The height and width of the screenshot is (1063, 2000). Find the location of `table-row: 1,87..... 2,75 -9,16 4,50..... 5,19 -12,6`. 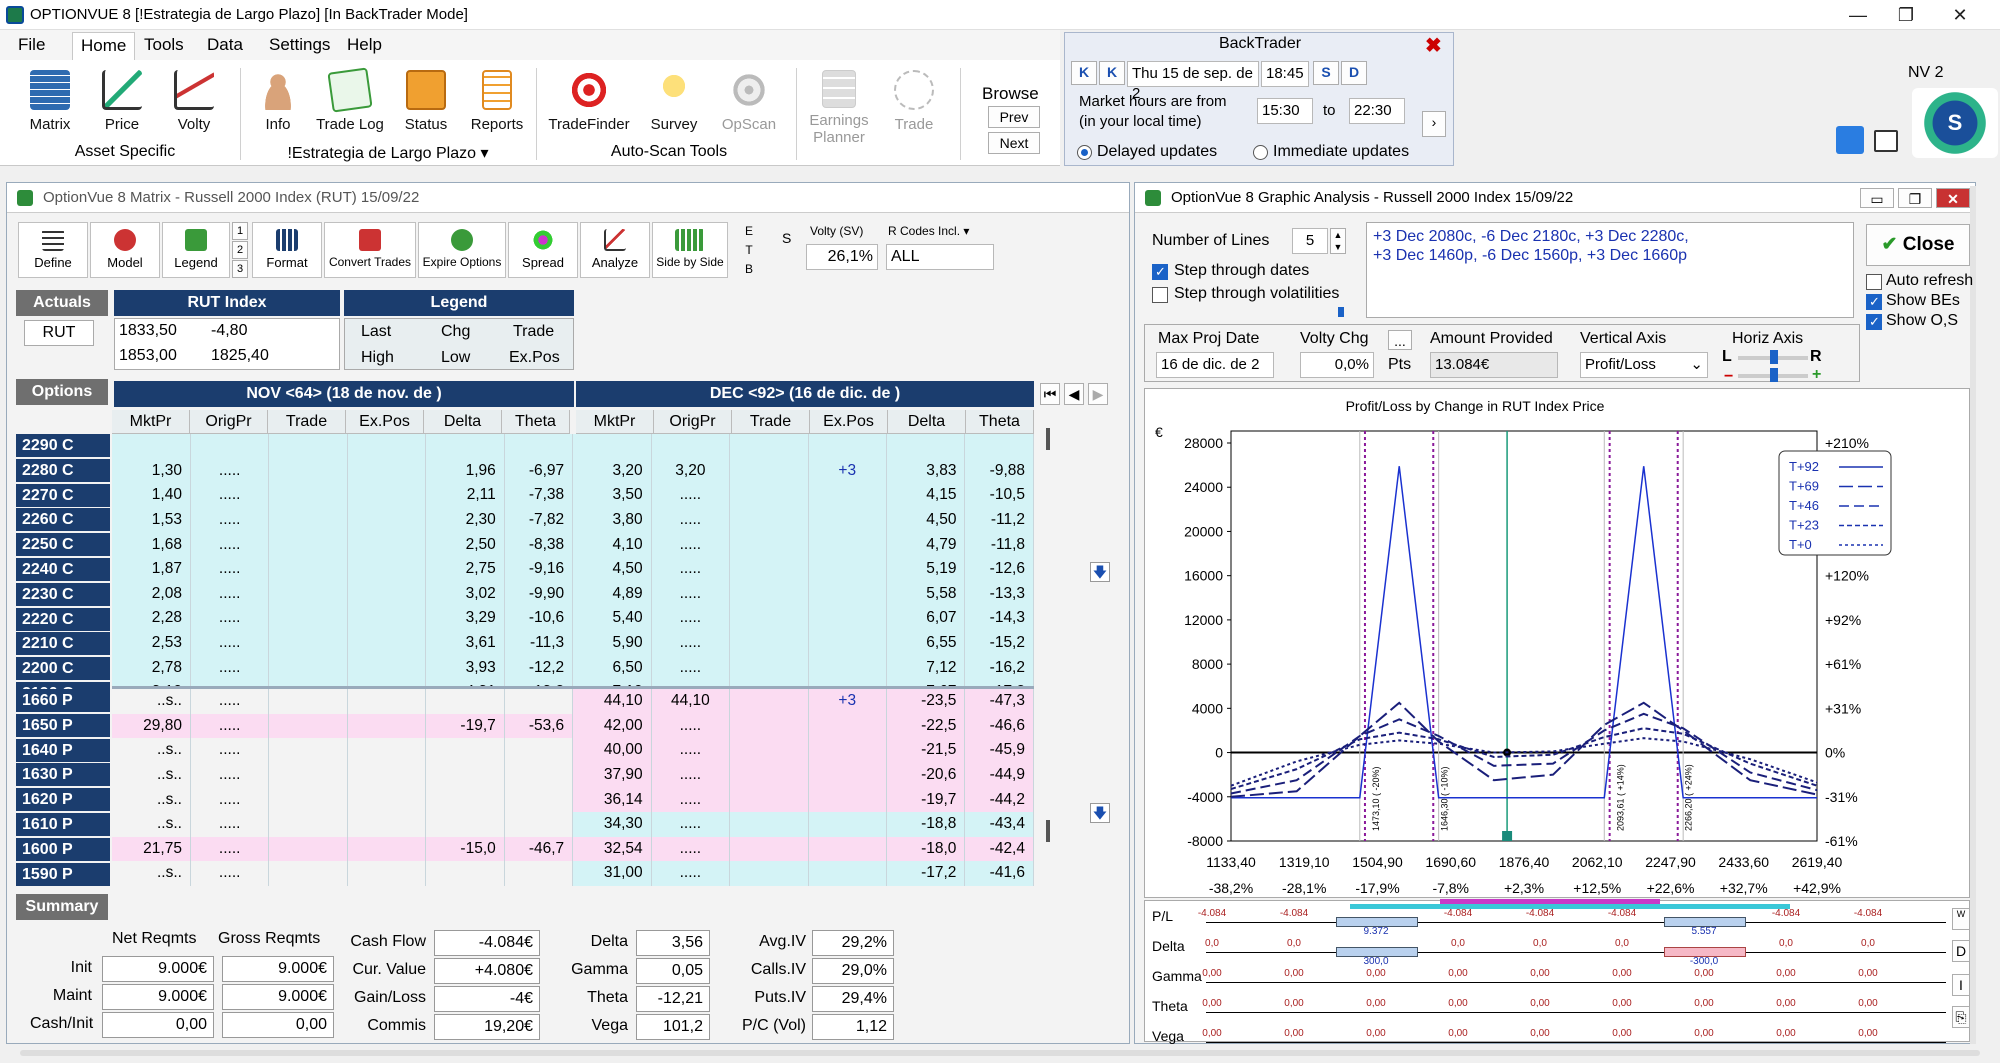

table-row: 1,87..... 2,75 -9,16 4,50..... 5,19 -12,6 is located at coordinates (573, 569).